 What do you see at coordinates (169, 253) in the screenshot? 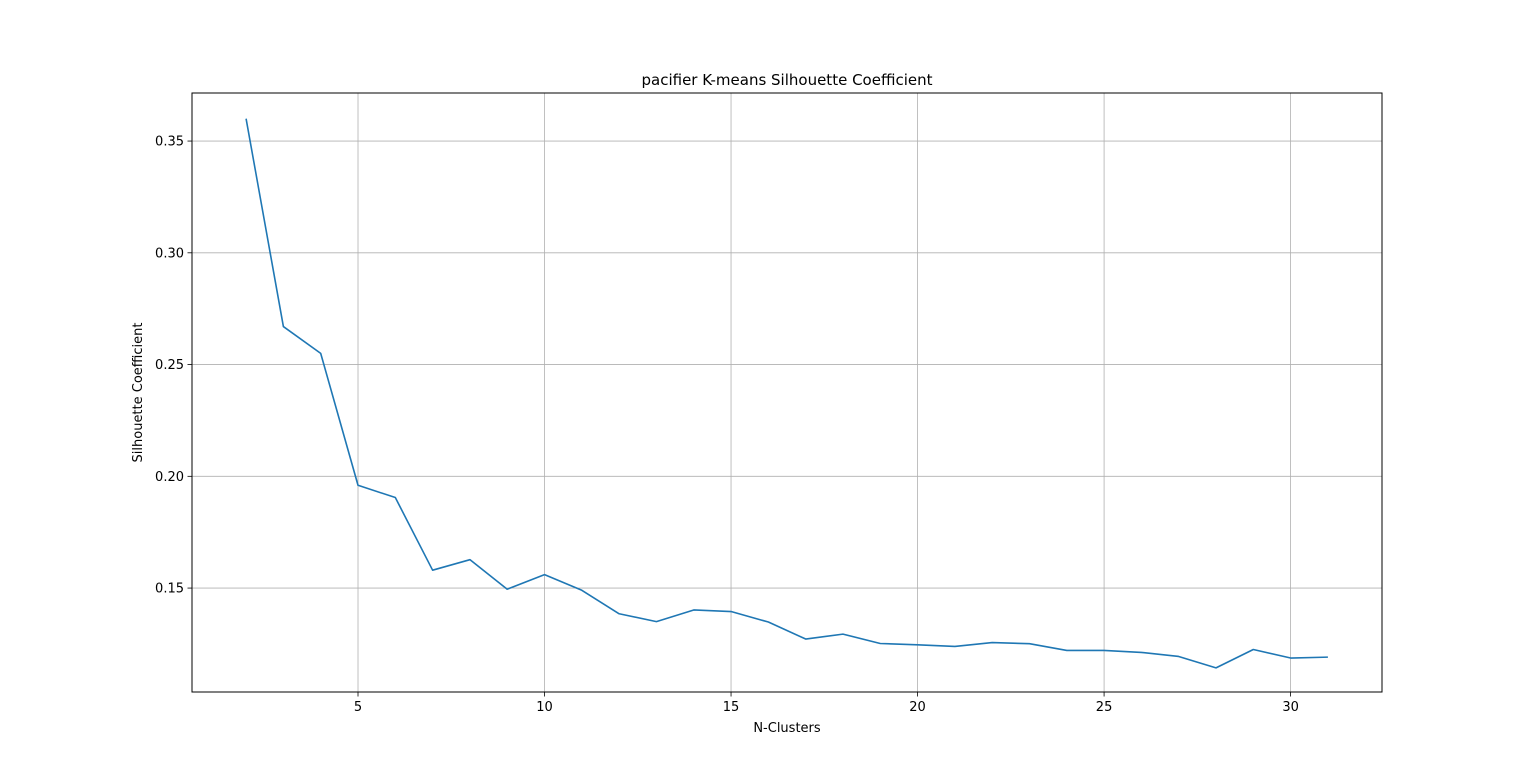
I see `y-tick-label: 0.30` at bounding box center [169, 253].